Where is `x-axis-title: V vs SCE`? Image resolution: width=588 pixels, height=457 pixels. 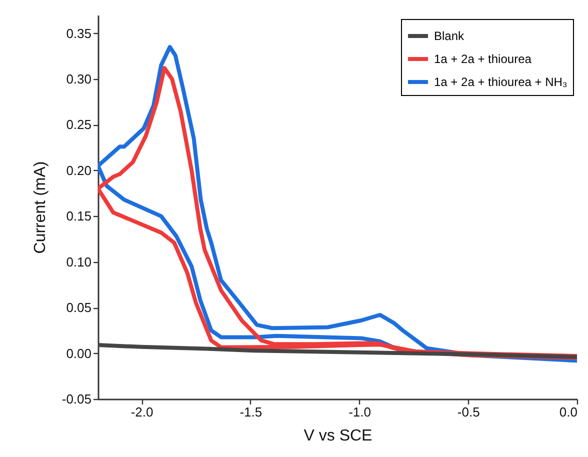 x-axis-title: V vs SCE is located at coordinates (338, 436).